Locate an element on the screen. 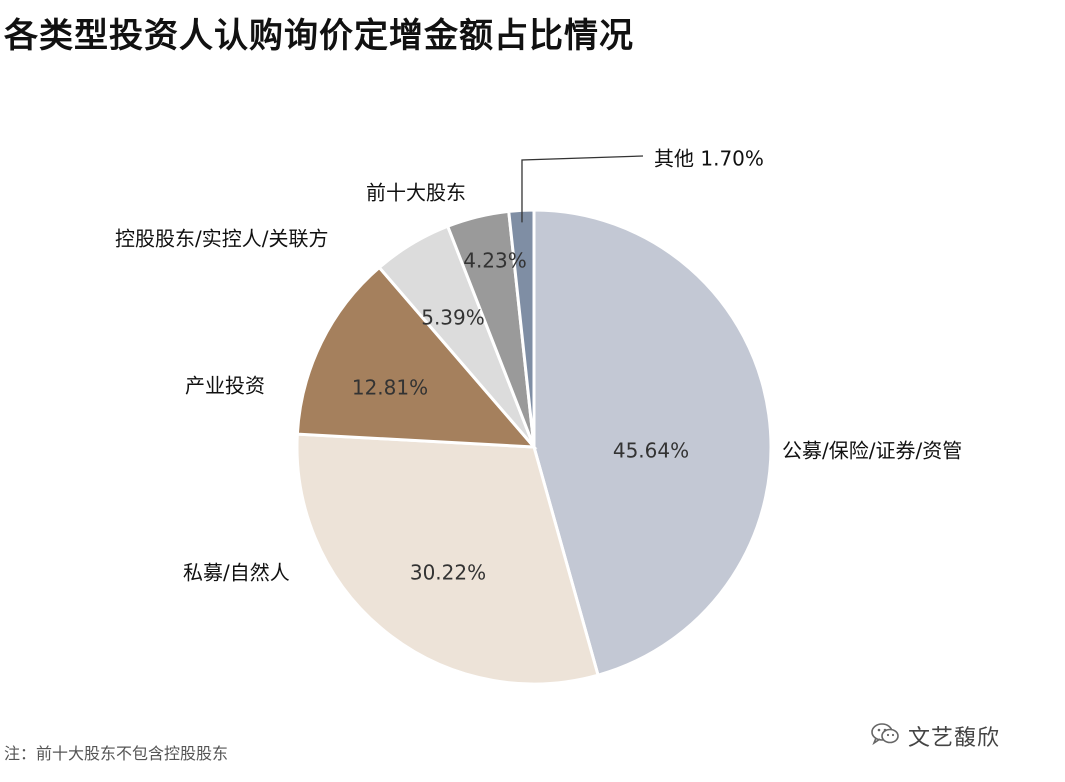  slice-category-label: 产业投资 is located at coordinates (225, 386).